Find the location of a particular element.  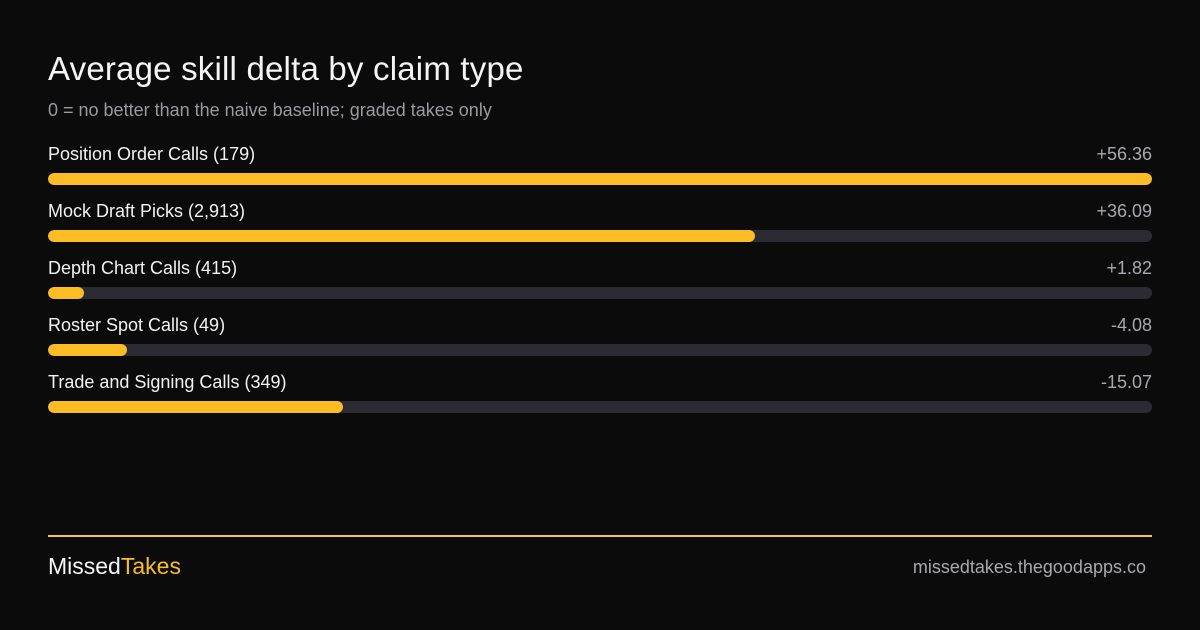

footer-divider is located at coordinates (600, 536).